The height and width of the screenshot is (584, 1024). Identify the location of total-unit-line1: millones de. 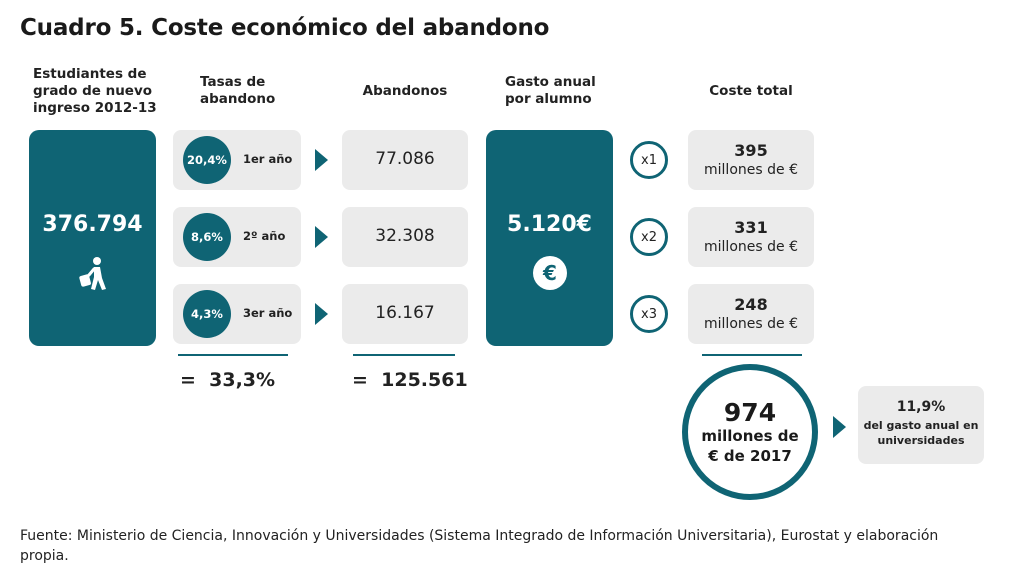
(750, 435).